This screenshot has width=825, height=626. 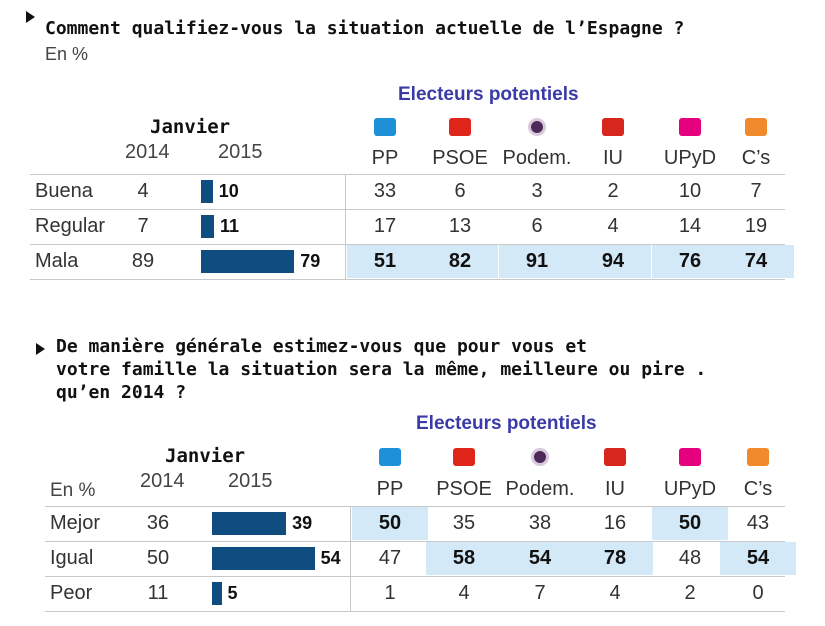 I want to click on col-pp-value: 33, so click(x=385, y=191).